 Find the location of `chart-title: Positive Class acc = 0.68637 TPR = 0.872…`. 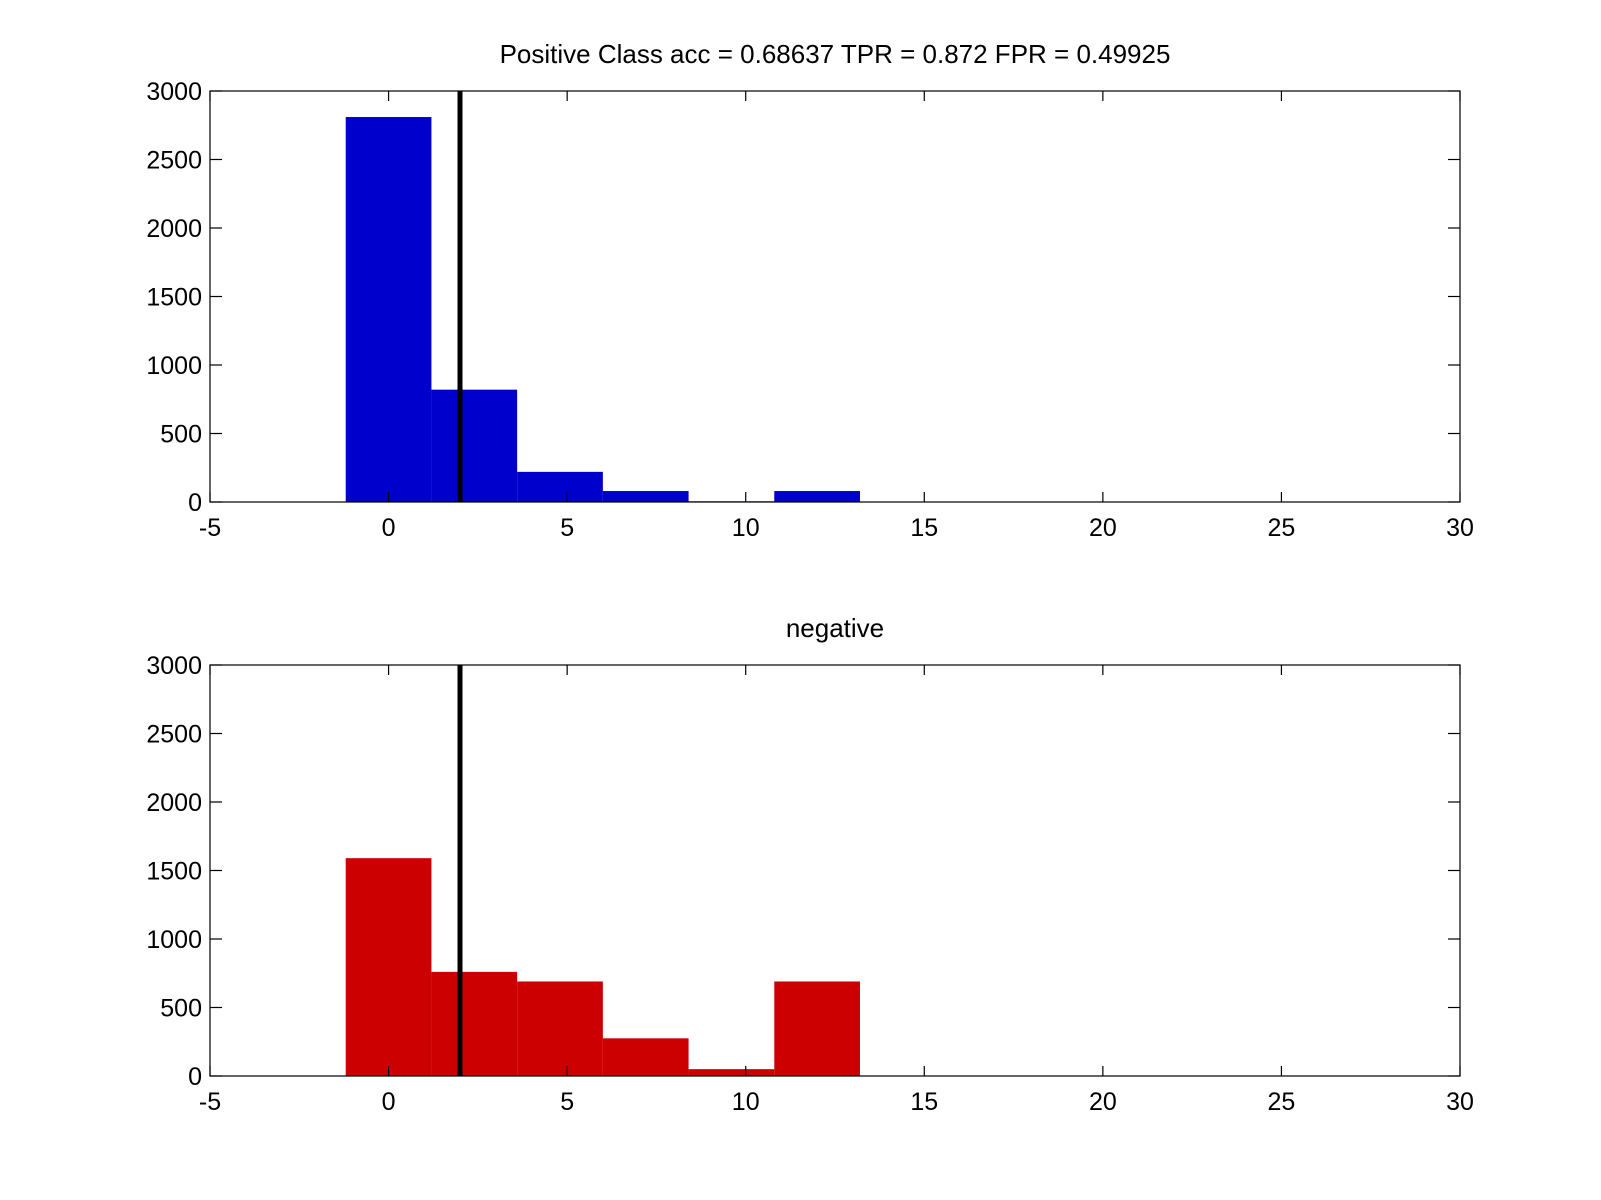

chart-title: Positive Class acc = 0.68637 TPR = 0.872… is located at coordinates (835, 54).